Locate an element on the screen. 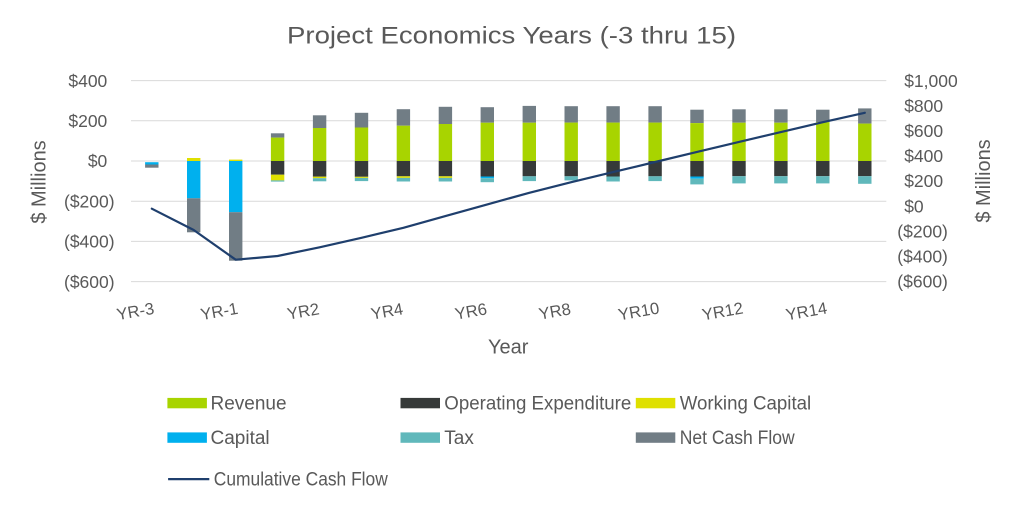 The width and height of the screenshot is (1024, 512). svg-text:Project Economics Years (-3 th: Project Economics Years (-3 thru 15) is located at coordinates (511, 36).